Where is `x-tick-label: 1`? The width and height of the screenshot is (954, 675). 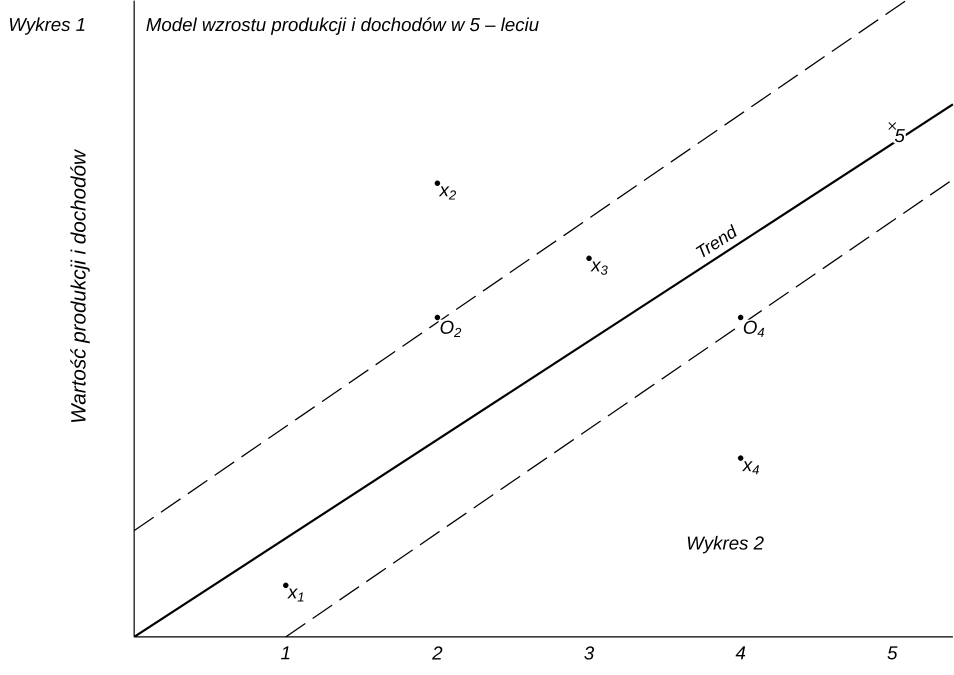
x-tick-label: 1 is located at coordinates (285, 653).